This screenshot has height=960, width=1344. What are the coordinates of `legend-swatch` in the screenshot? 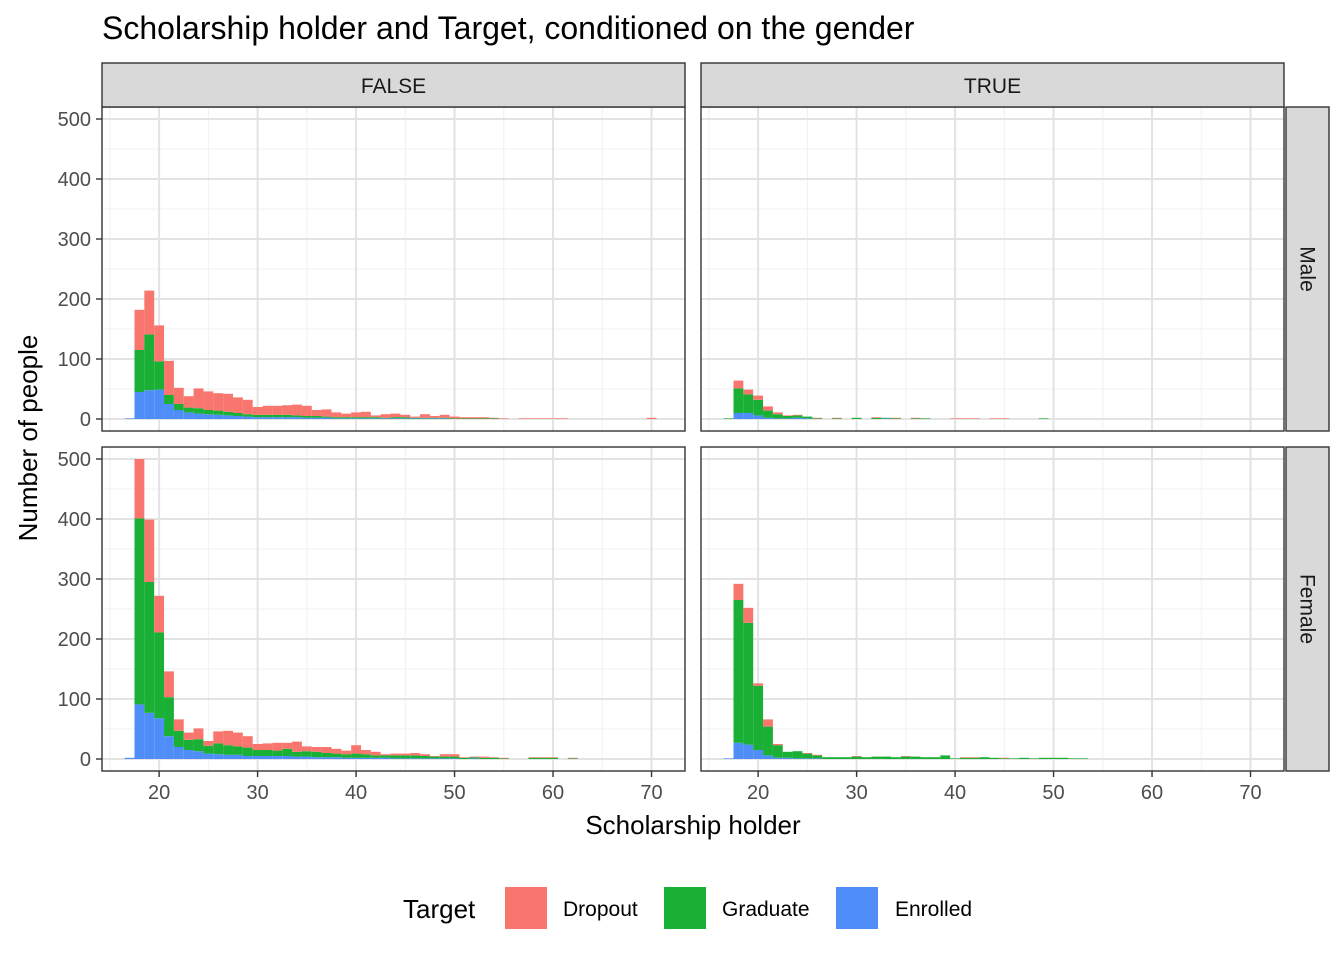 It's located at (857, 908).